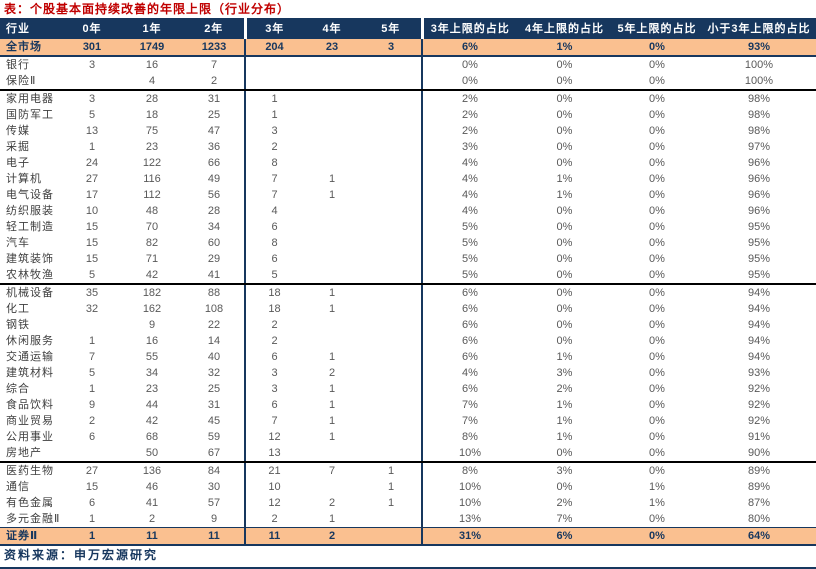 The image size is (816, 569). Describe the element at coordinates (214, 341) in the screenshot. I see `value-cell: 14` at that location.